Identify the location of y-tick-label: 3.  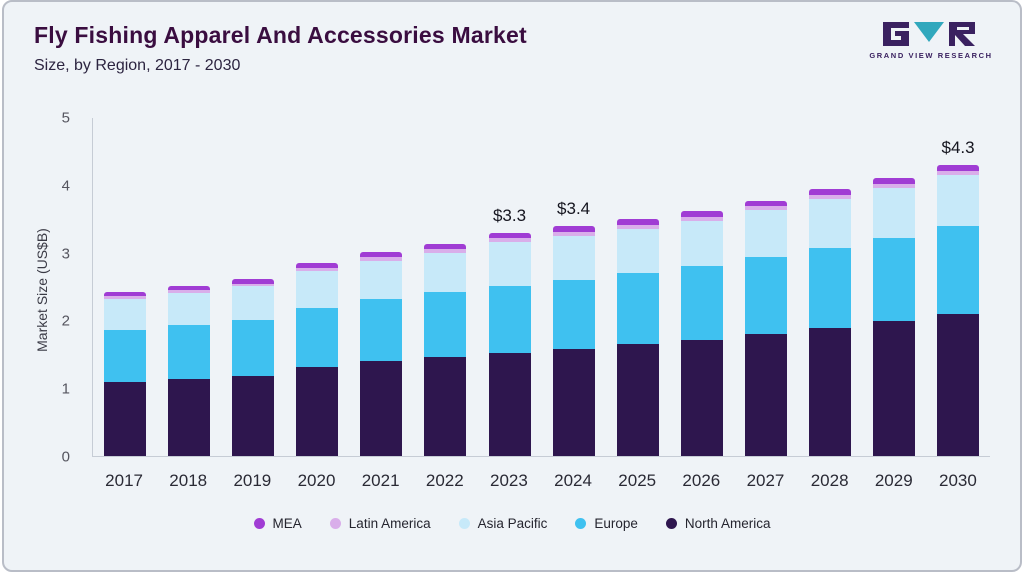
(65, 254).